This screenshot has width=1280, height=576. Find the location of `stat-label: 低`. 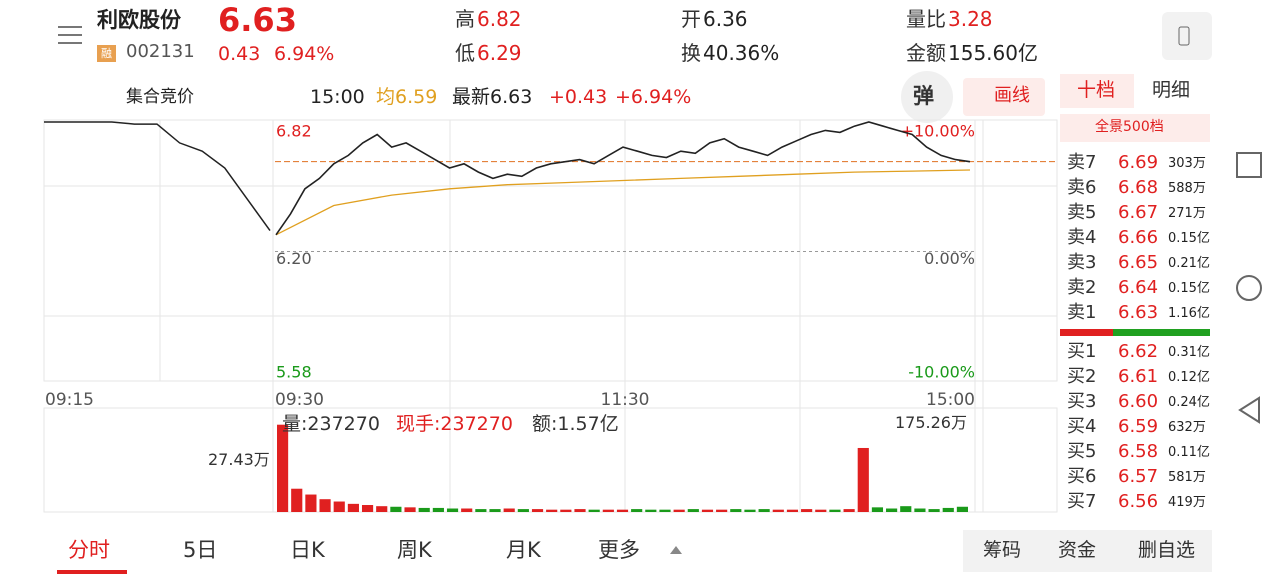

stat-label: 低 is located at coordinates (465, 53).